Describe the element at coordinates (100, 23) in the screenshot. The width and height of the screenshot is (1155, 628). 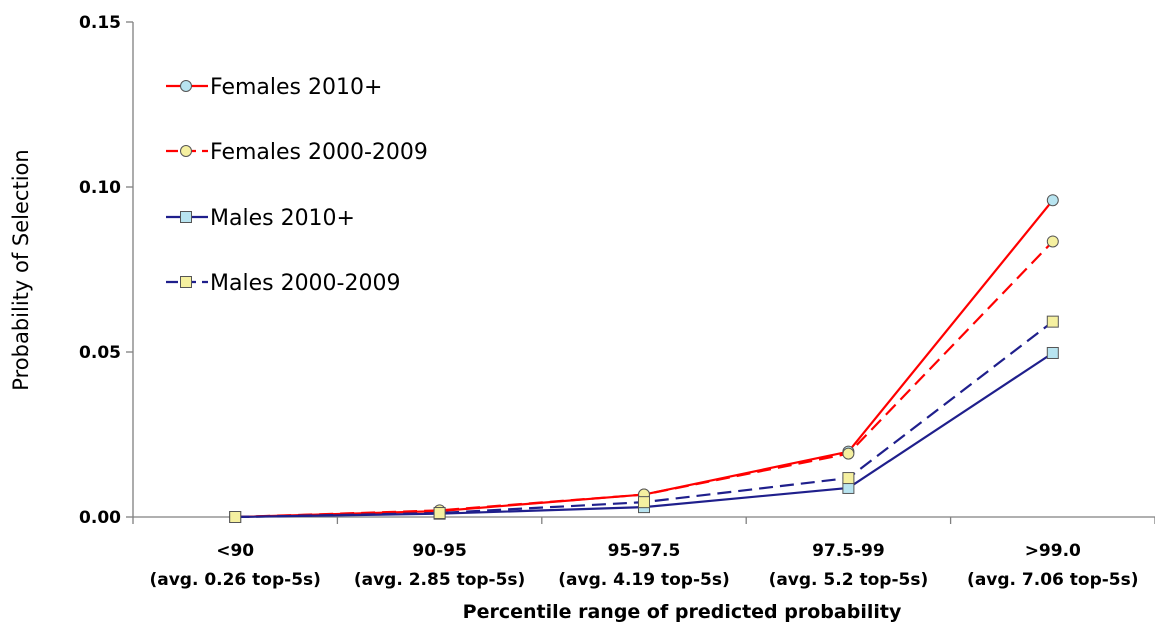
I see `y-tick-label: 0.15` at that location.